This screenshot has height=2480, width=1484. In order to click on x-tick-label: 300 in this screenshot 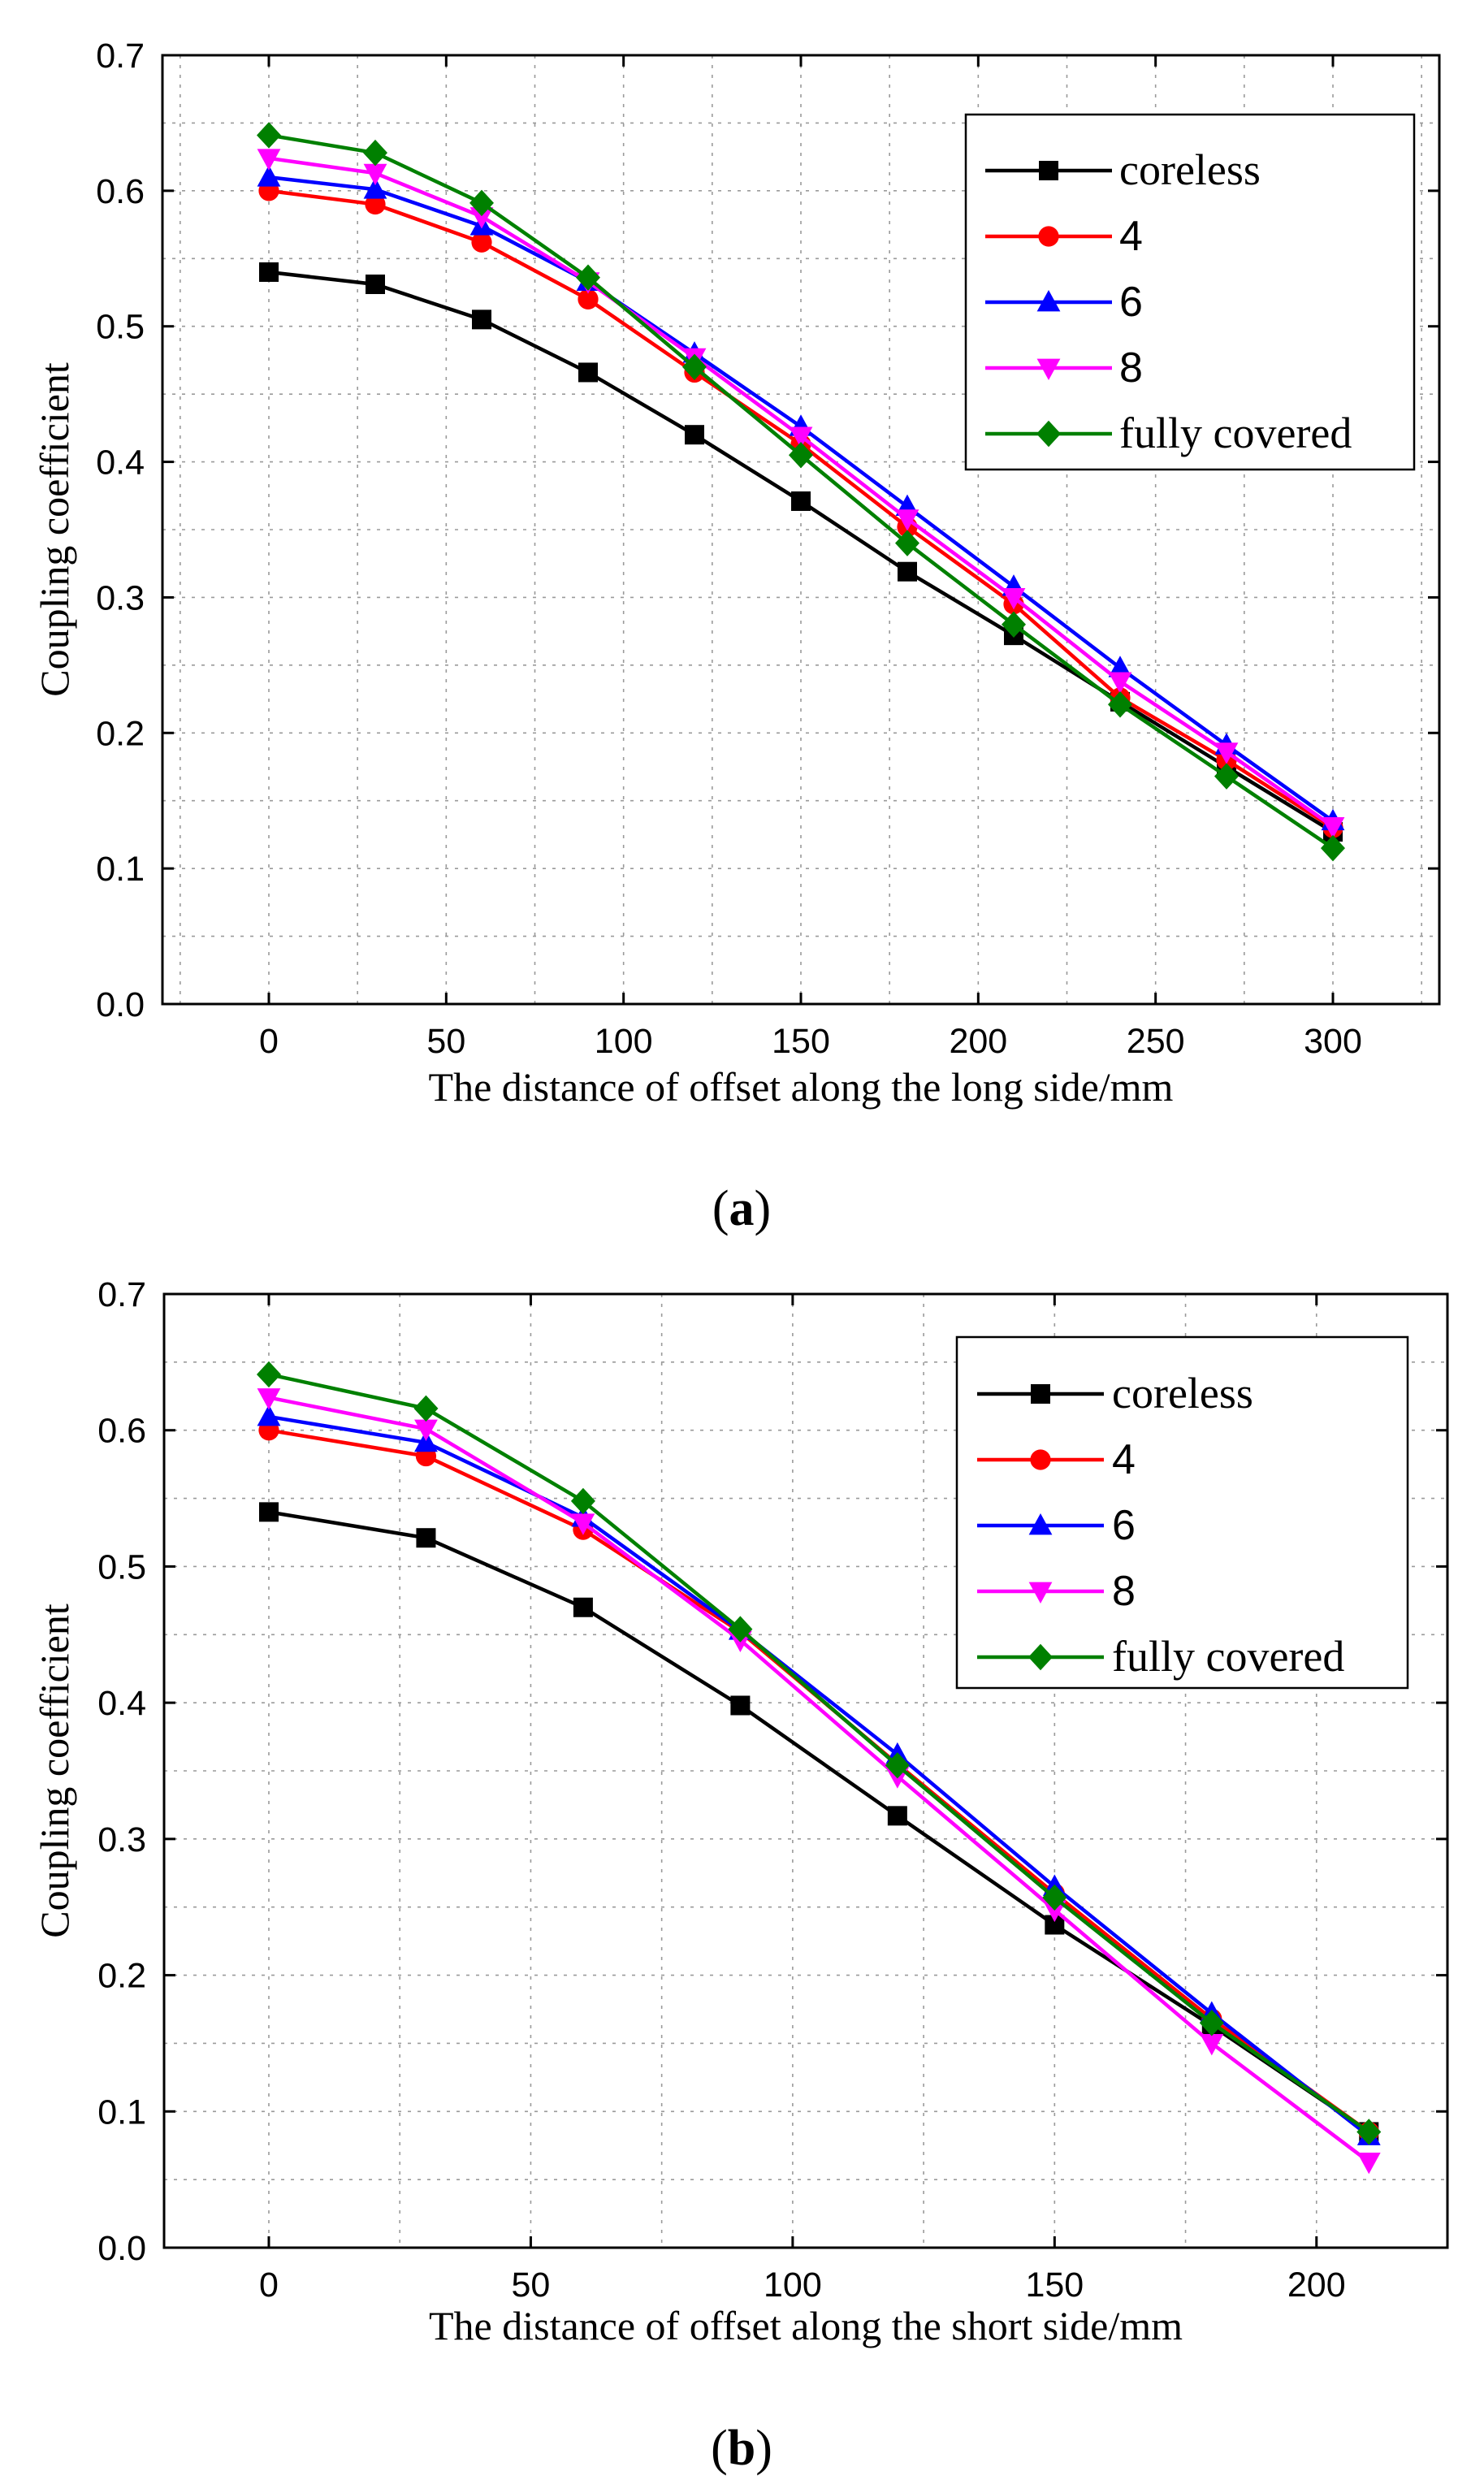, I will do `click(1333, 1041)`.